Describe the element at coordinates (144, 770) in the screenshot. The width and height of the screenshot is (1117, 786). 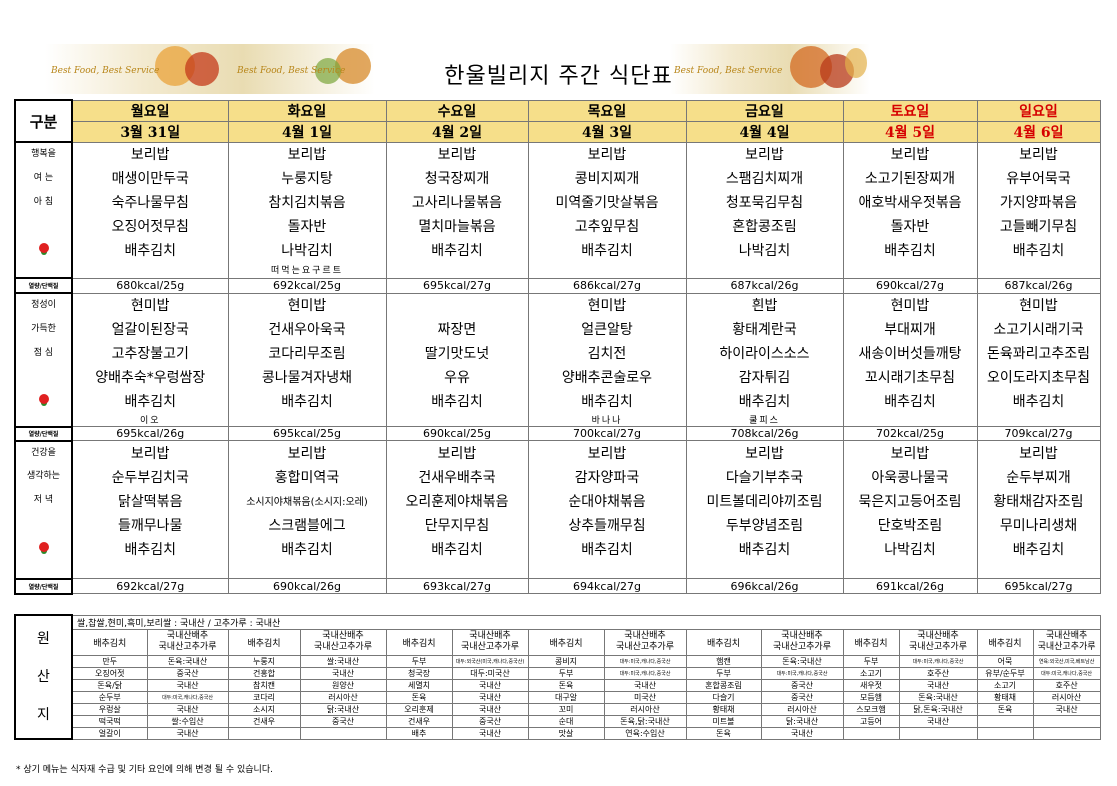
I see `footnote: * 상기 메뉴는 식자재 수급 및 기타 요인에 의해 변경 될 수 있습니다.` at that location.